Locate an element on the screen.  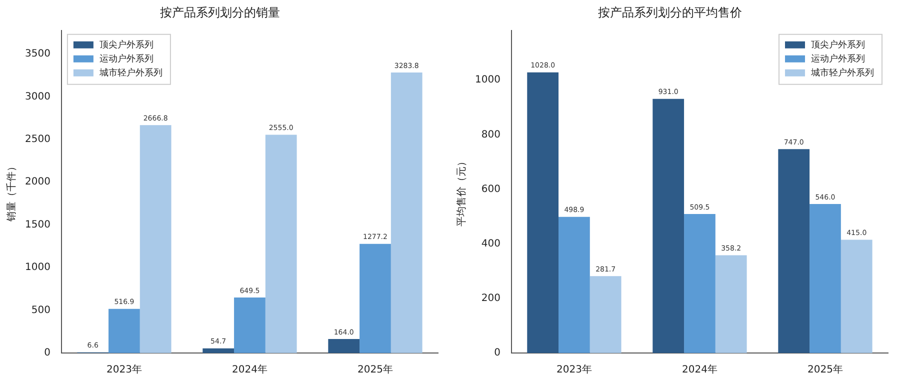
y-tick-label: 3500 is located at coordinates (37, 54).